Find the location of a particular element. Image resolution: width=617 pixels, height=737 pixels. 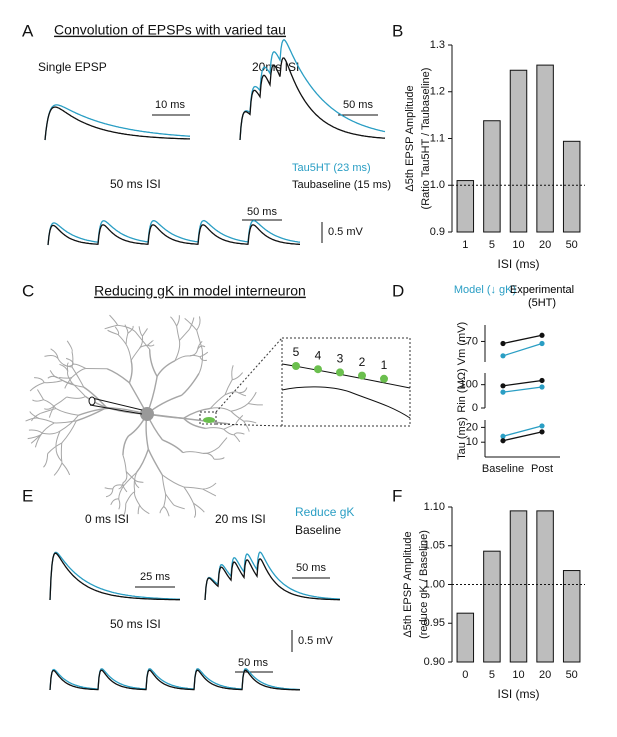

y-tick-label: 20 is located at coordinates (472, 427).